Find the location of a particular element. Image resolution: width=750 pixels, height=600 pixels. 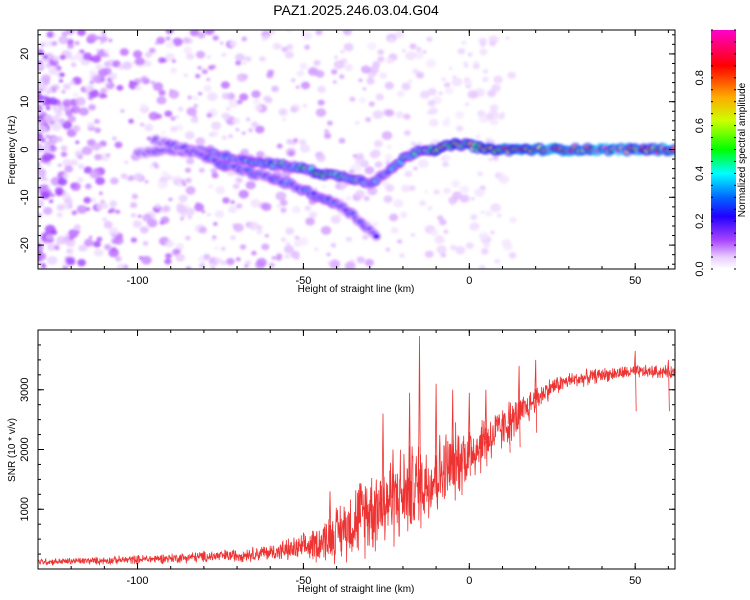

x-tick-label: -100 is located at coordinates (138, 281).